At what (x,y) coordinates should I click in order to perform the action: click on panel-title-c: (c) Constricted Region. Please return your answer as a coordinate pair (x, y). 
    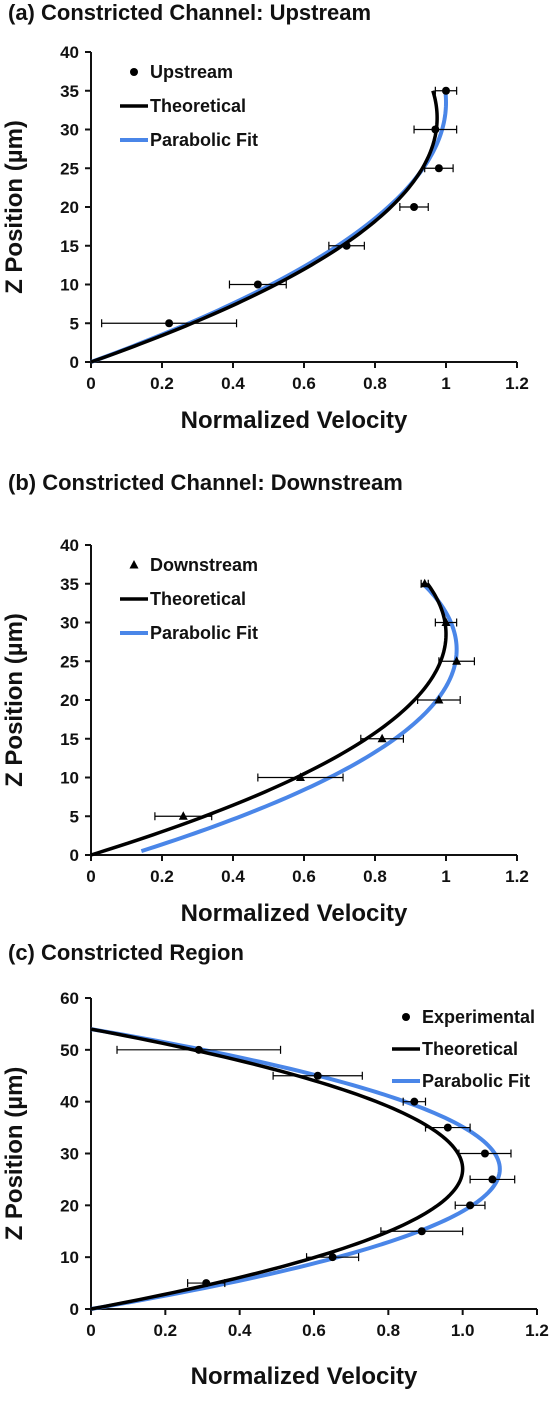
    Looking at the image, I should click on (126, 952).